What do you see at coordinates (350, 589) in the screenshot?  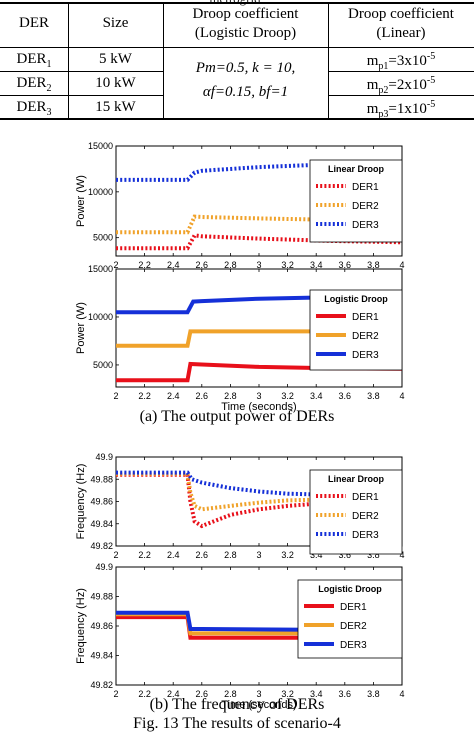 I see `legend-title: Logistic Droop` at bounding box center [350, 589].